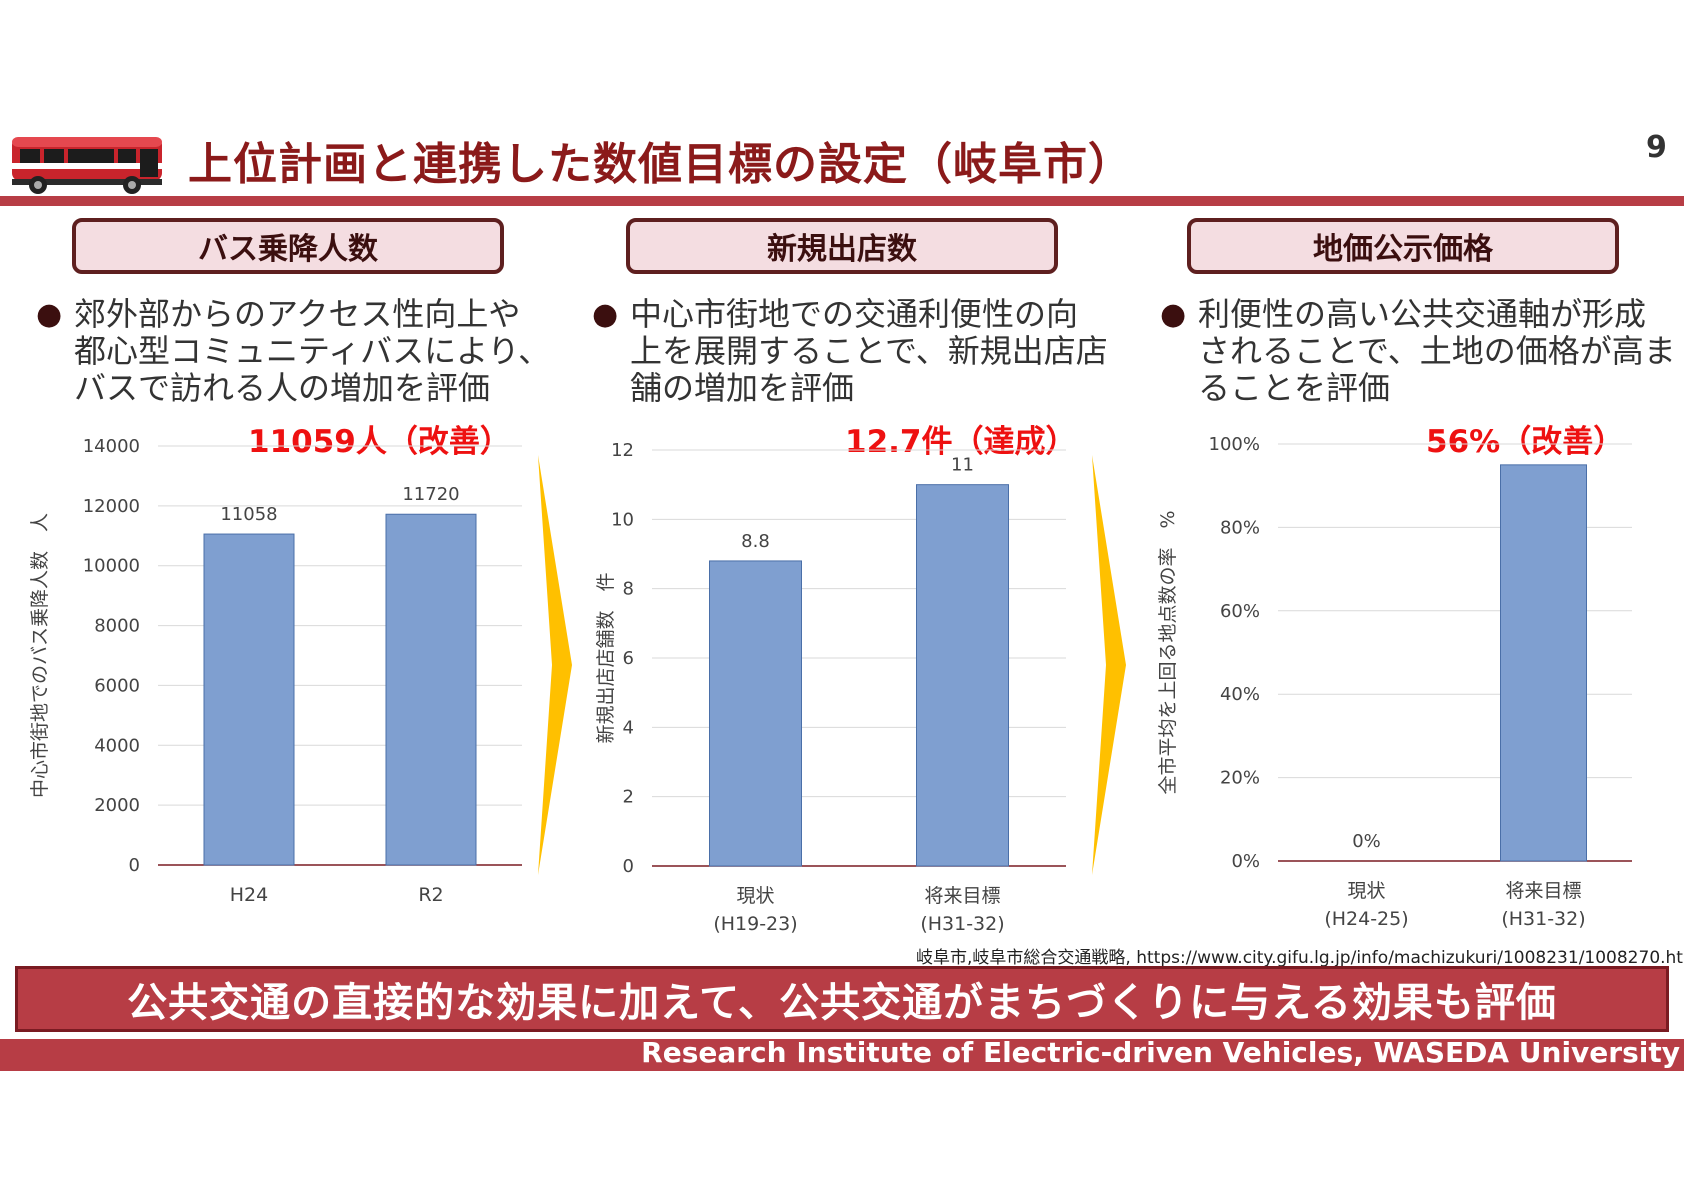 The image size is (1684, 1190). Describe the element at coordinates (961, 442) in the screenshot. I see `result-new-stores: 12.7件（達成）` at that location.